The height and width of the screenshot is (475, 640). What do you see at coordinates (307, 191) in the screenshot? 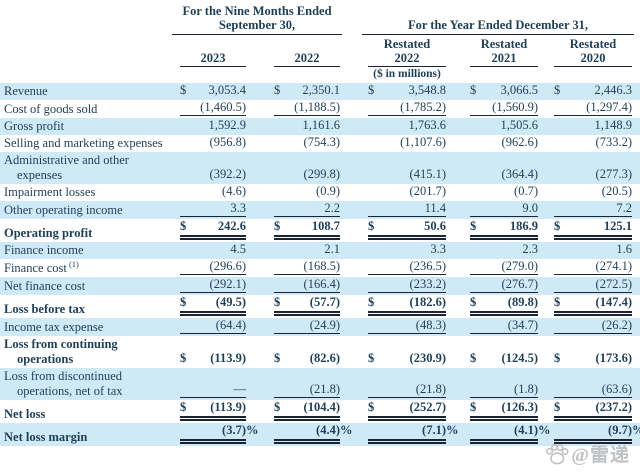
I see `value-box: (0.9)` at bounding box center [307, 191].